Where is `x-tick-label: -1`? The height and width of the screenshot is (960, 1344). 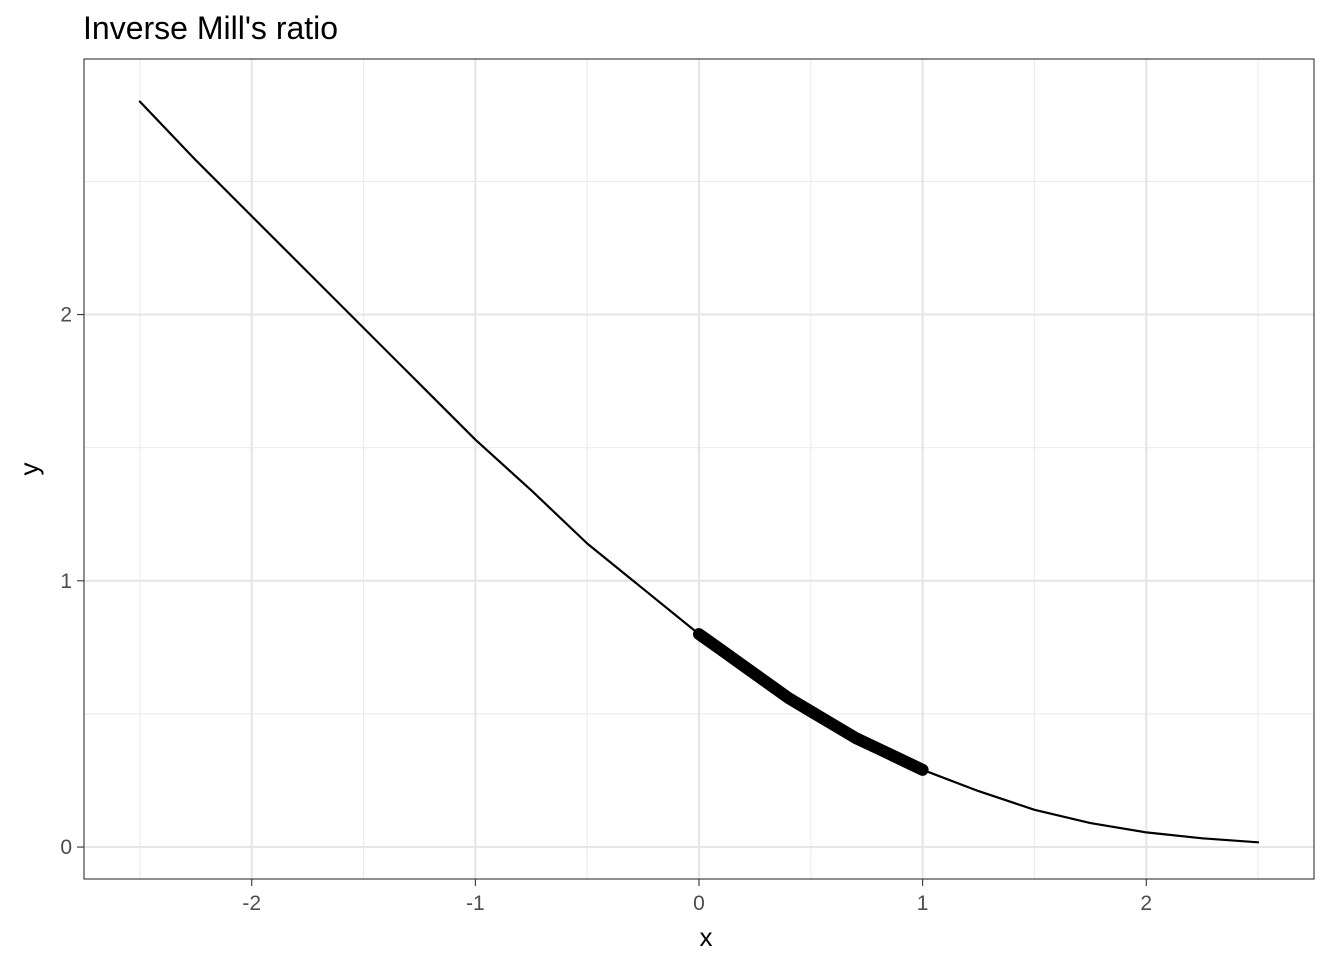 x-tick-label: -1 is located at coordinates (475, 903).